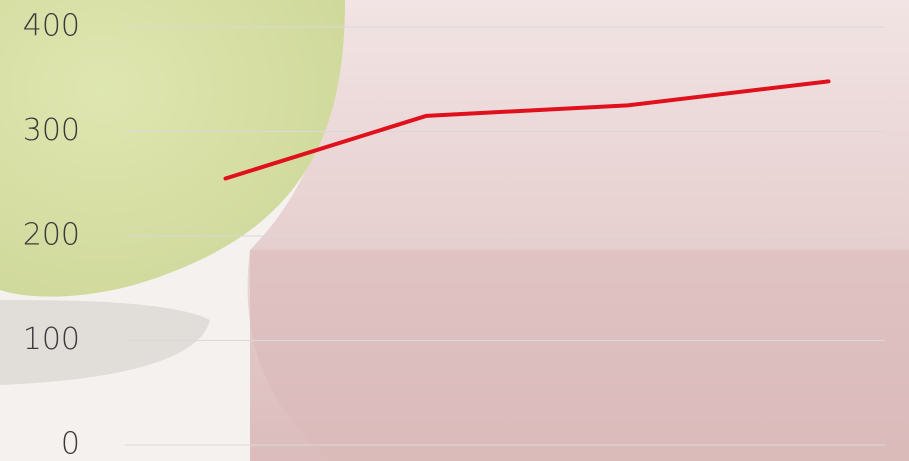 The width and height of the screenshot is (909, 461). I want to click on y-tick-label: 100, so click(51, 339).